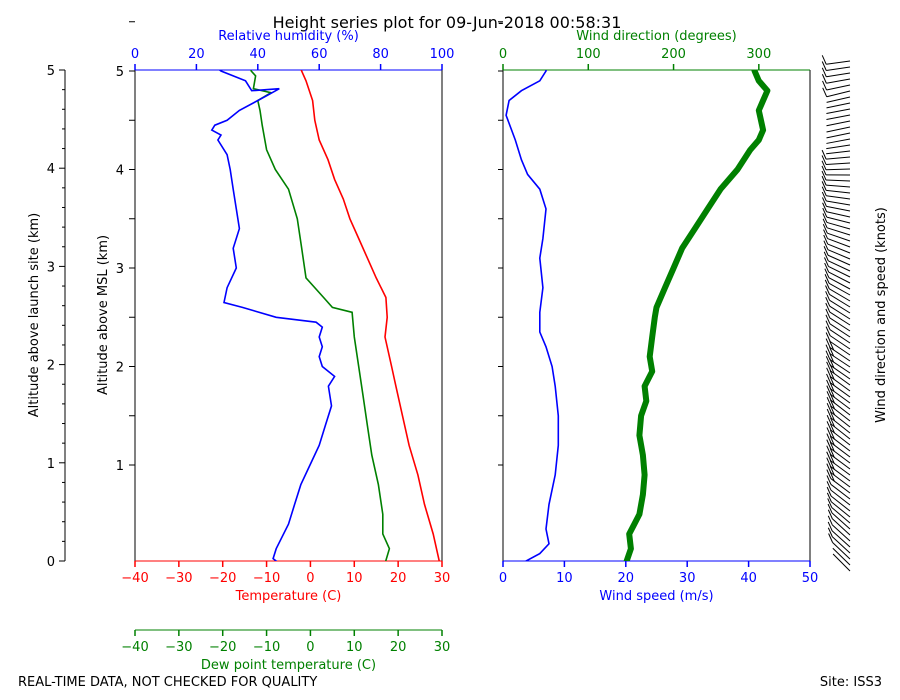  Describe the element at coordinates (398, 647) in the screenshot. I see `dewpoint-tick-label: 20` at that location.